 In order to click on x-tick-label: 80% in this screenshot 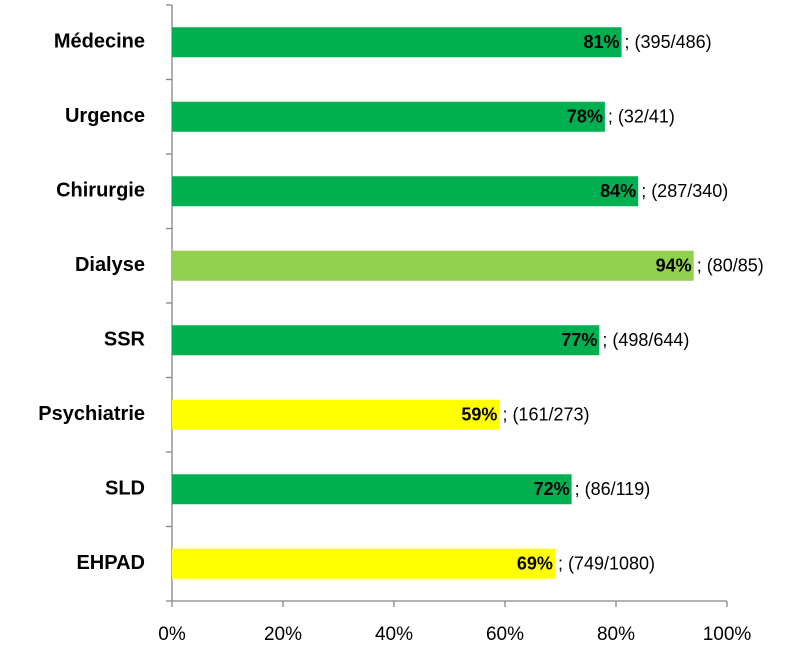, I will do `click(616, 634)`.